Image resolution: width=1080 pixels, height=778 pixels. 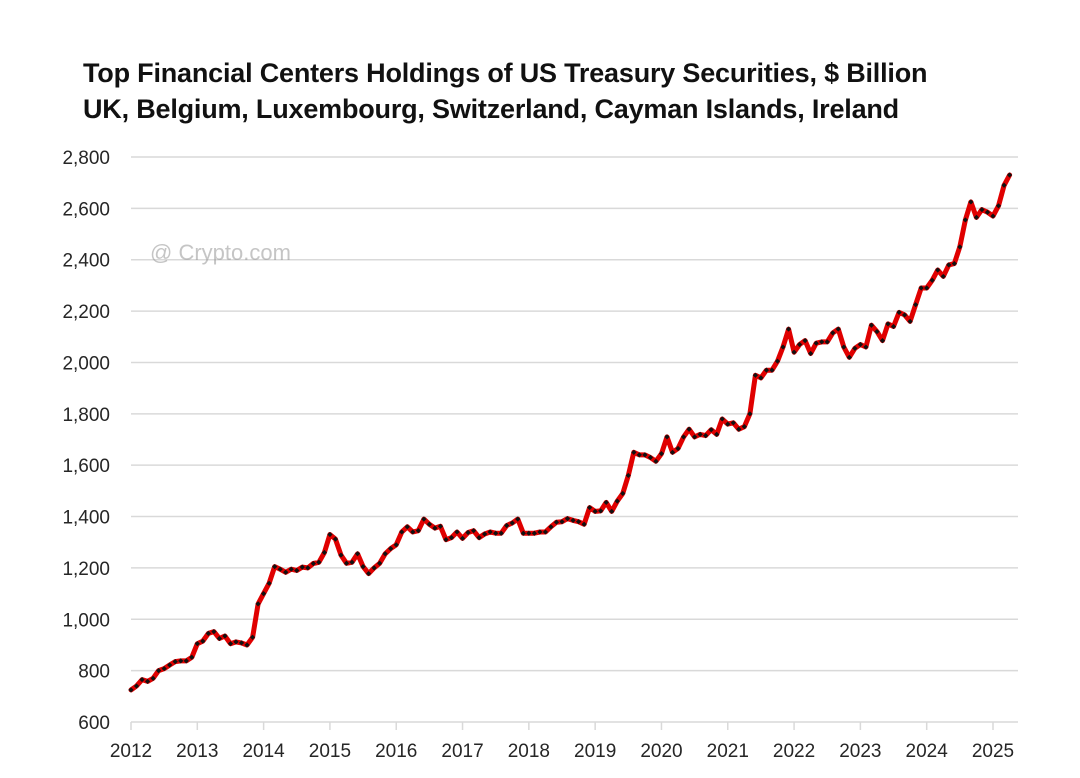 What do you see at coordinates (728, 751) in the screenshot?
I see `x-tick-label: 2021` at bounding box center [728, 751].